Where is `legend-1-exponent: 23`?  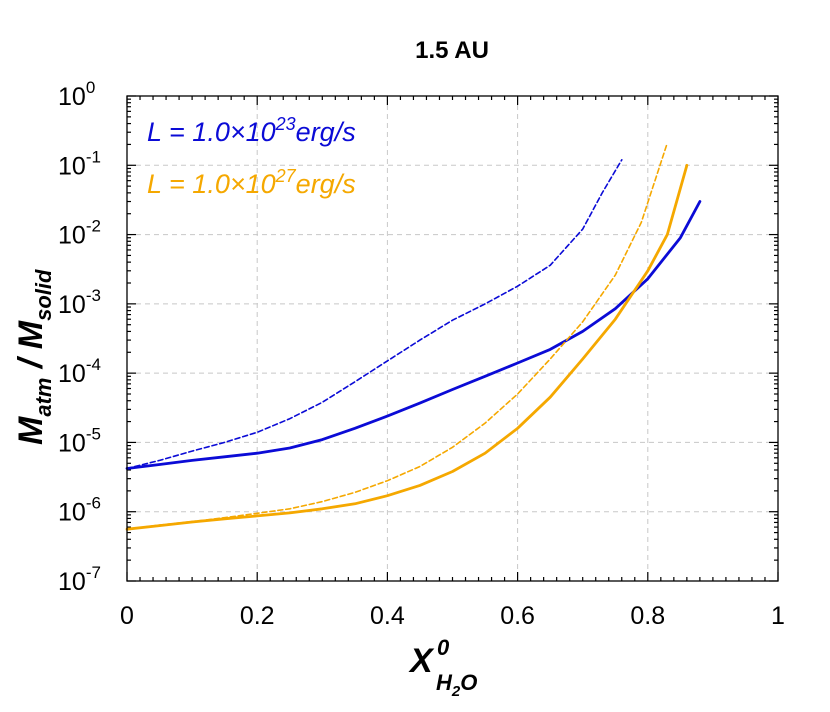
legend-1-exponent: 23 is located at coordinates (285, 124).